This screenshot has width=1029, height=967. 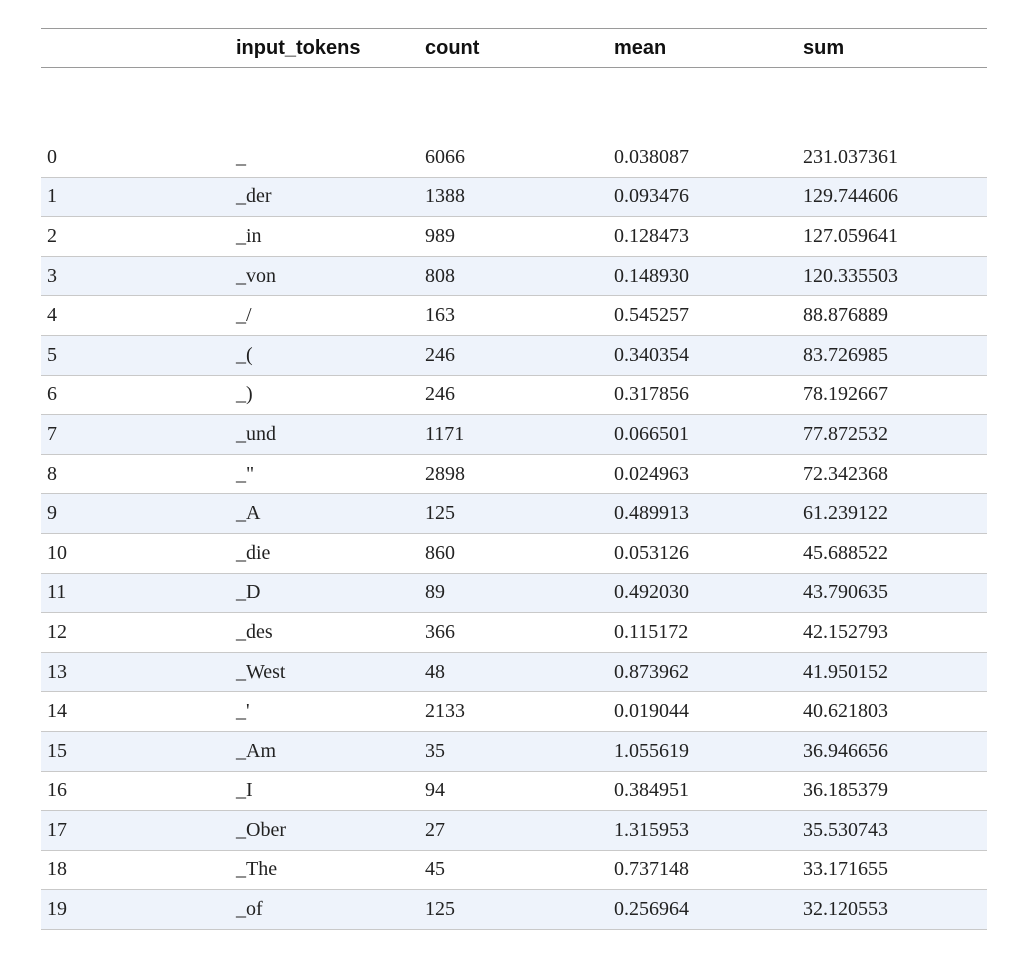 I want to click on cell-sum: 40.621803, so click(x=895, y=711).